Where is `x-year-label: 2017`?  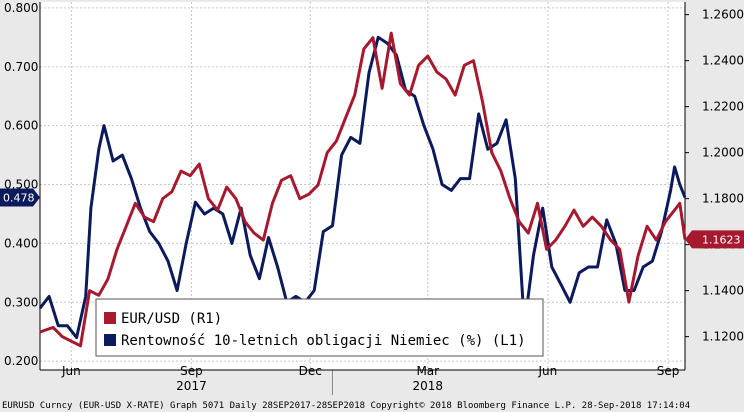 x-year-label: 2017 is located at coordinates (191, 386).